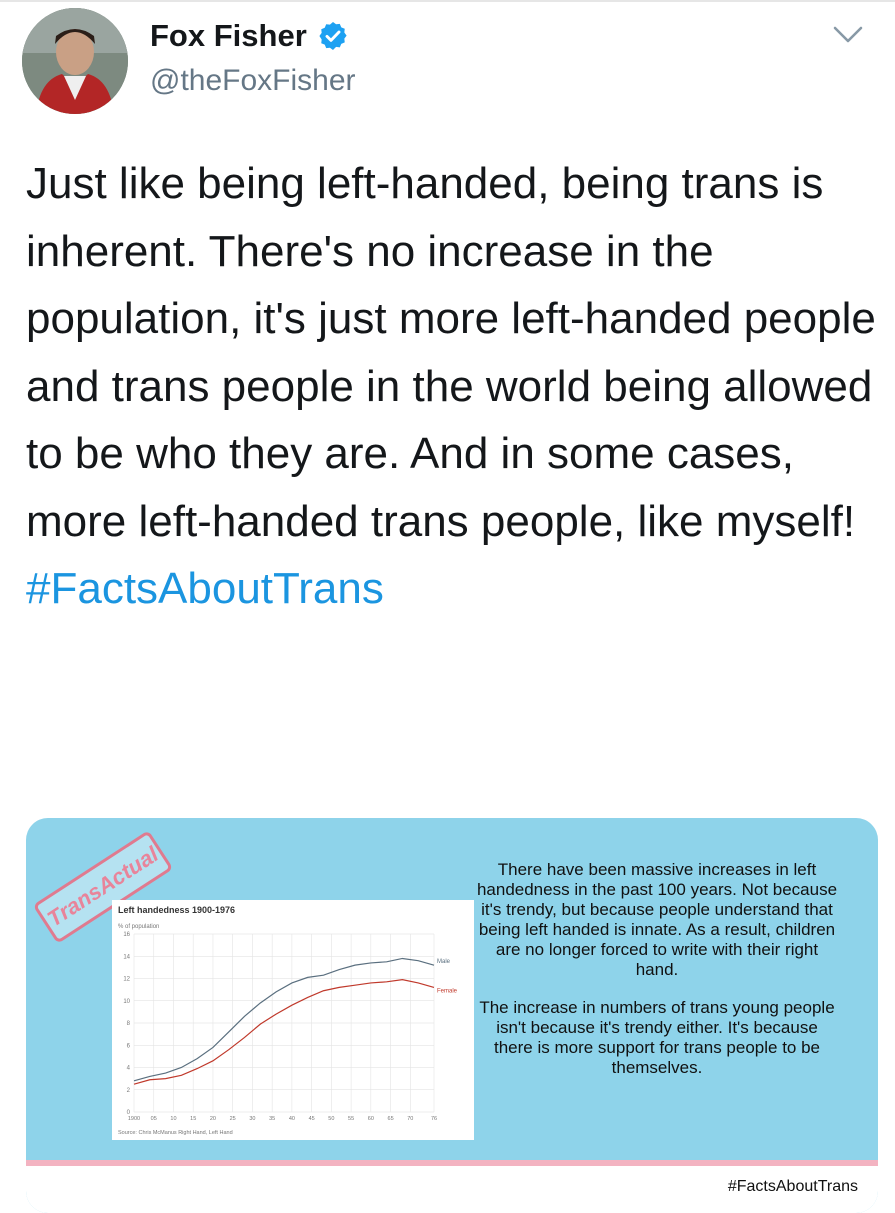  Describe the element at coordinates (213, 1119) in the screenshot. I see `chart-x-tick-label: 20` at that location.